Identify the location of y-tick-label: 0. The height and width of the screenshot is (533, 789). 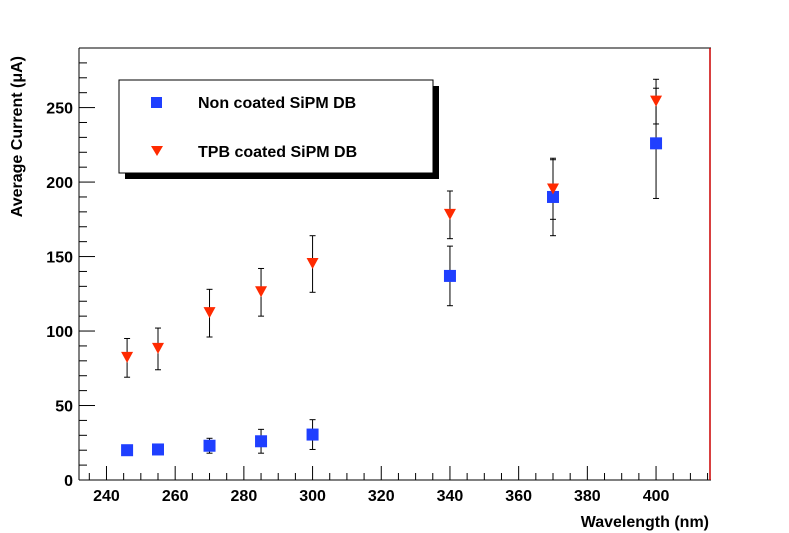
(68, 481).